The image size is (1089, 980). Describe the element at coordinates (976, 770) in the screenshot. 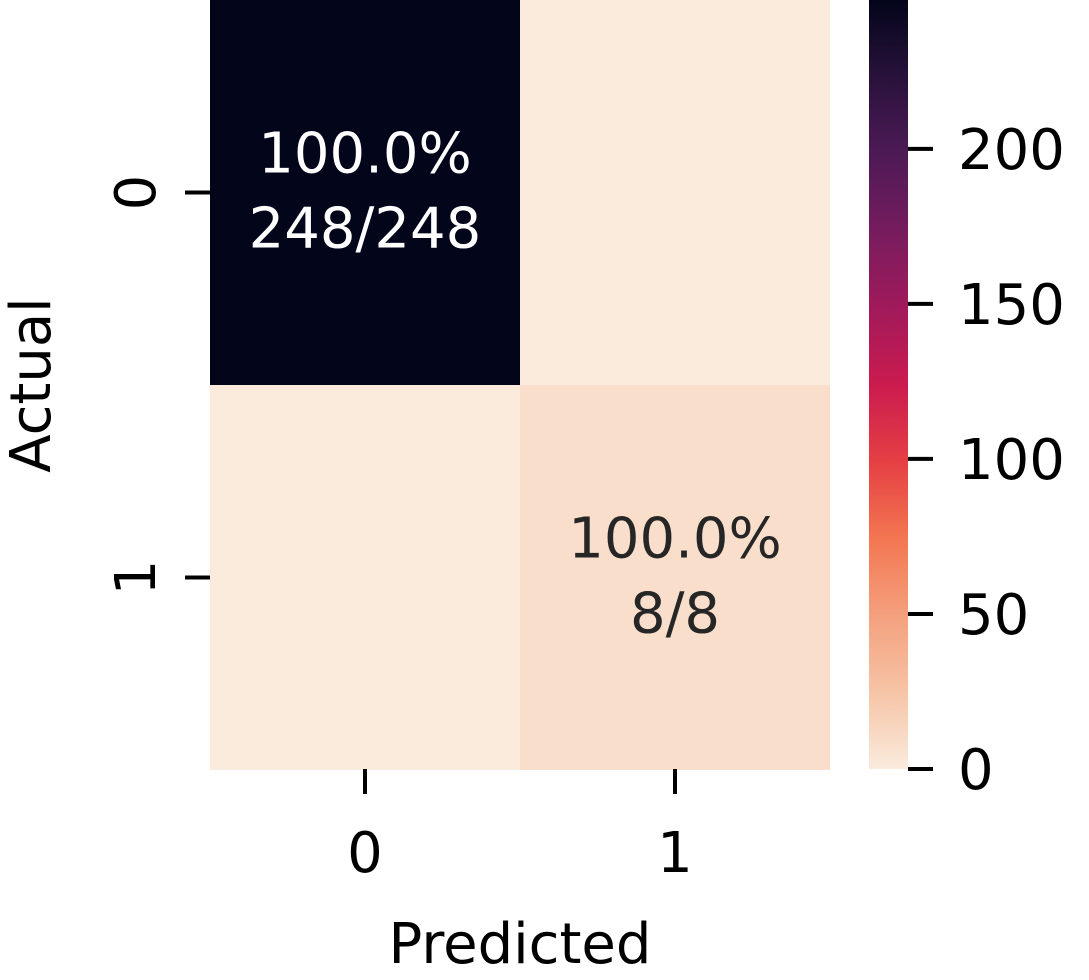

I see `colorbar-tick-label: 0` at that location.